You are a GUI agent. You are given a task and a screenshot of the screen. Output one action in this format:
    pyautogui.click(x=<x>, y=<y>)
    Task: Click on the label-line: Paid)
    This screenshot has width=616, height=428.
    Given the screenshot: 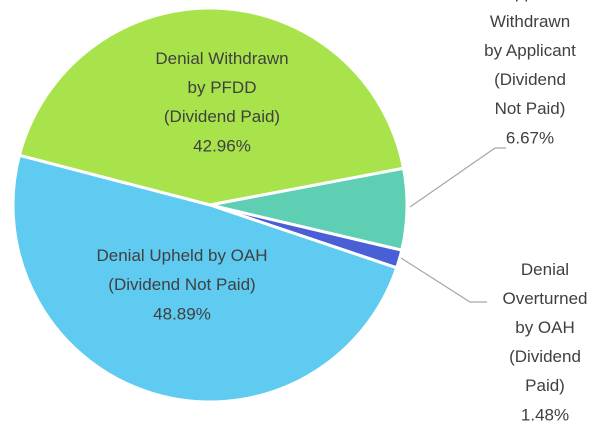 What is the action you would take?
    pyautogui.click(x=545, y=385)
    